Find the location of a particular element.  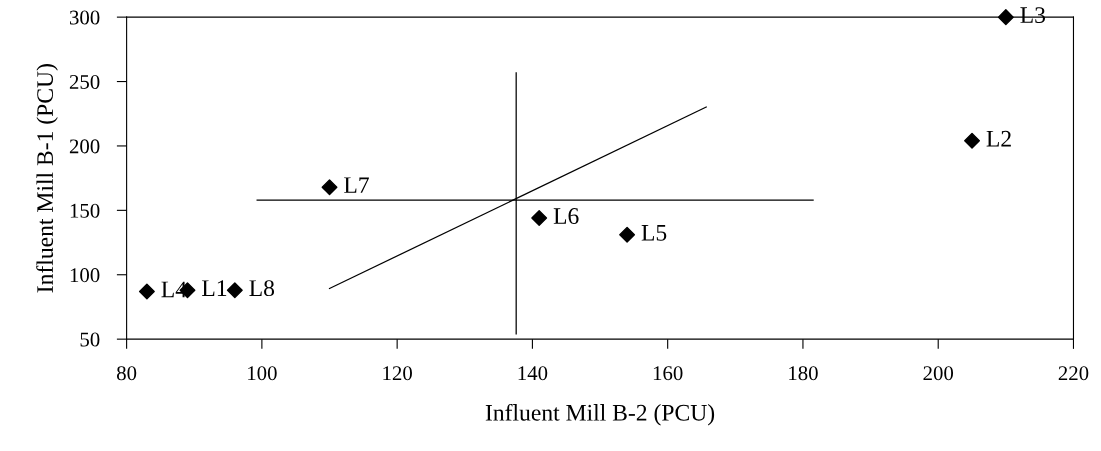

y-axis-title: Influent Mill B-1 (PCU) is located at coordinates (47, 178).